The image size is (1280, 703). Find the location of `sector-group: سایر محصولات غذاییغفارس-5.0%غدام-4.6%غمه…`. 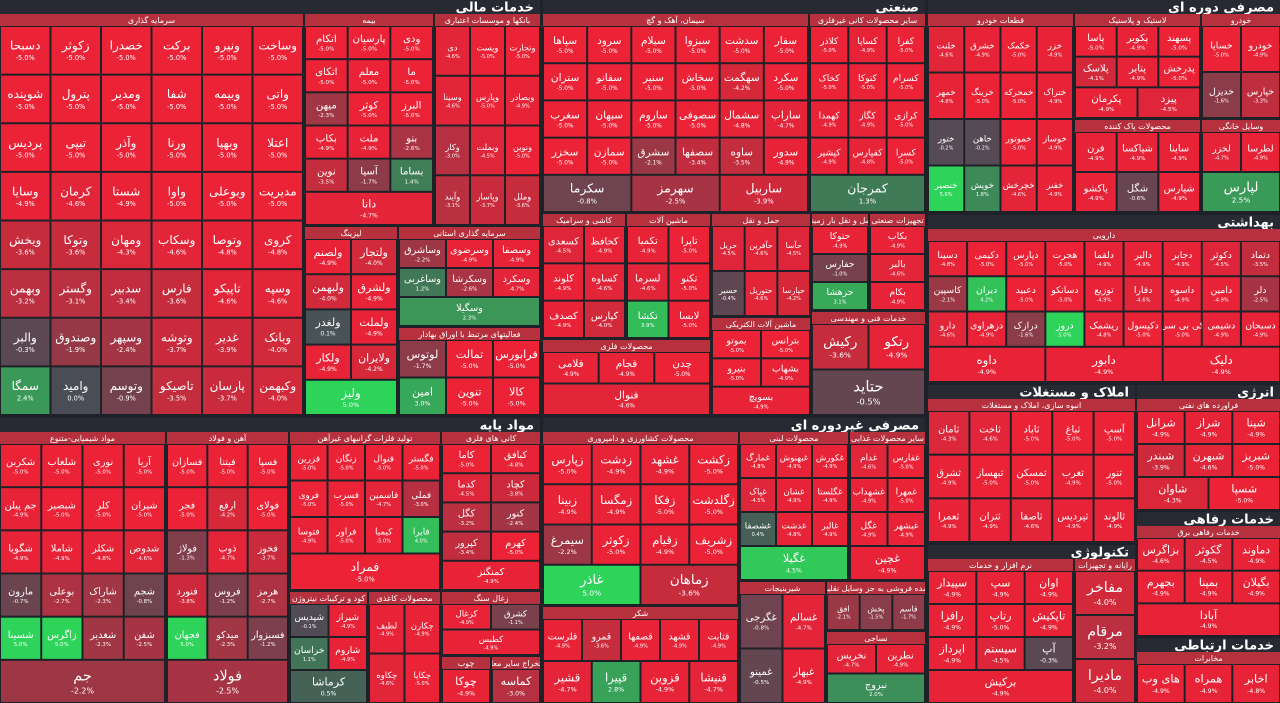

sector-group: سایر محصولات غذاییغفارس-5.0%غدام-4.6%غمه… is located at coordinates (887, 506).